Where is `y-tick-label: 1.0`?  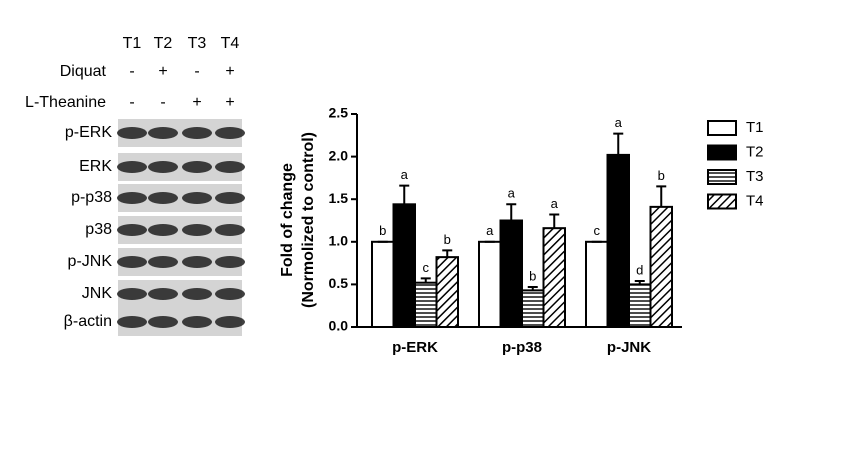 y-tick-label: 1.0 is located at coordinates (339, 241).